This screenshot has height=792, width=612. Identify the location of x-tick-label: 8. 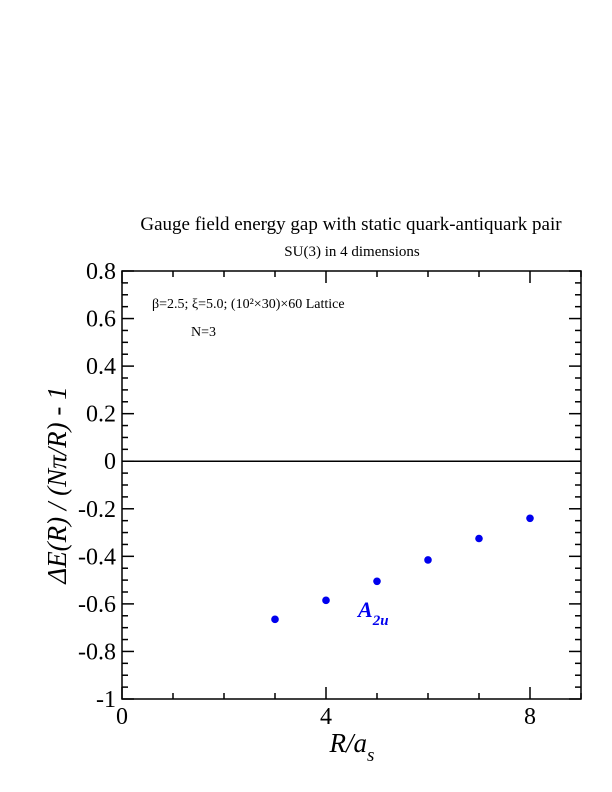
(530, 717).